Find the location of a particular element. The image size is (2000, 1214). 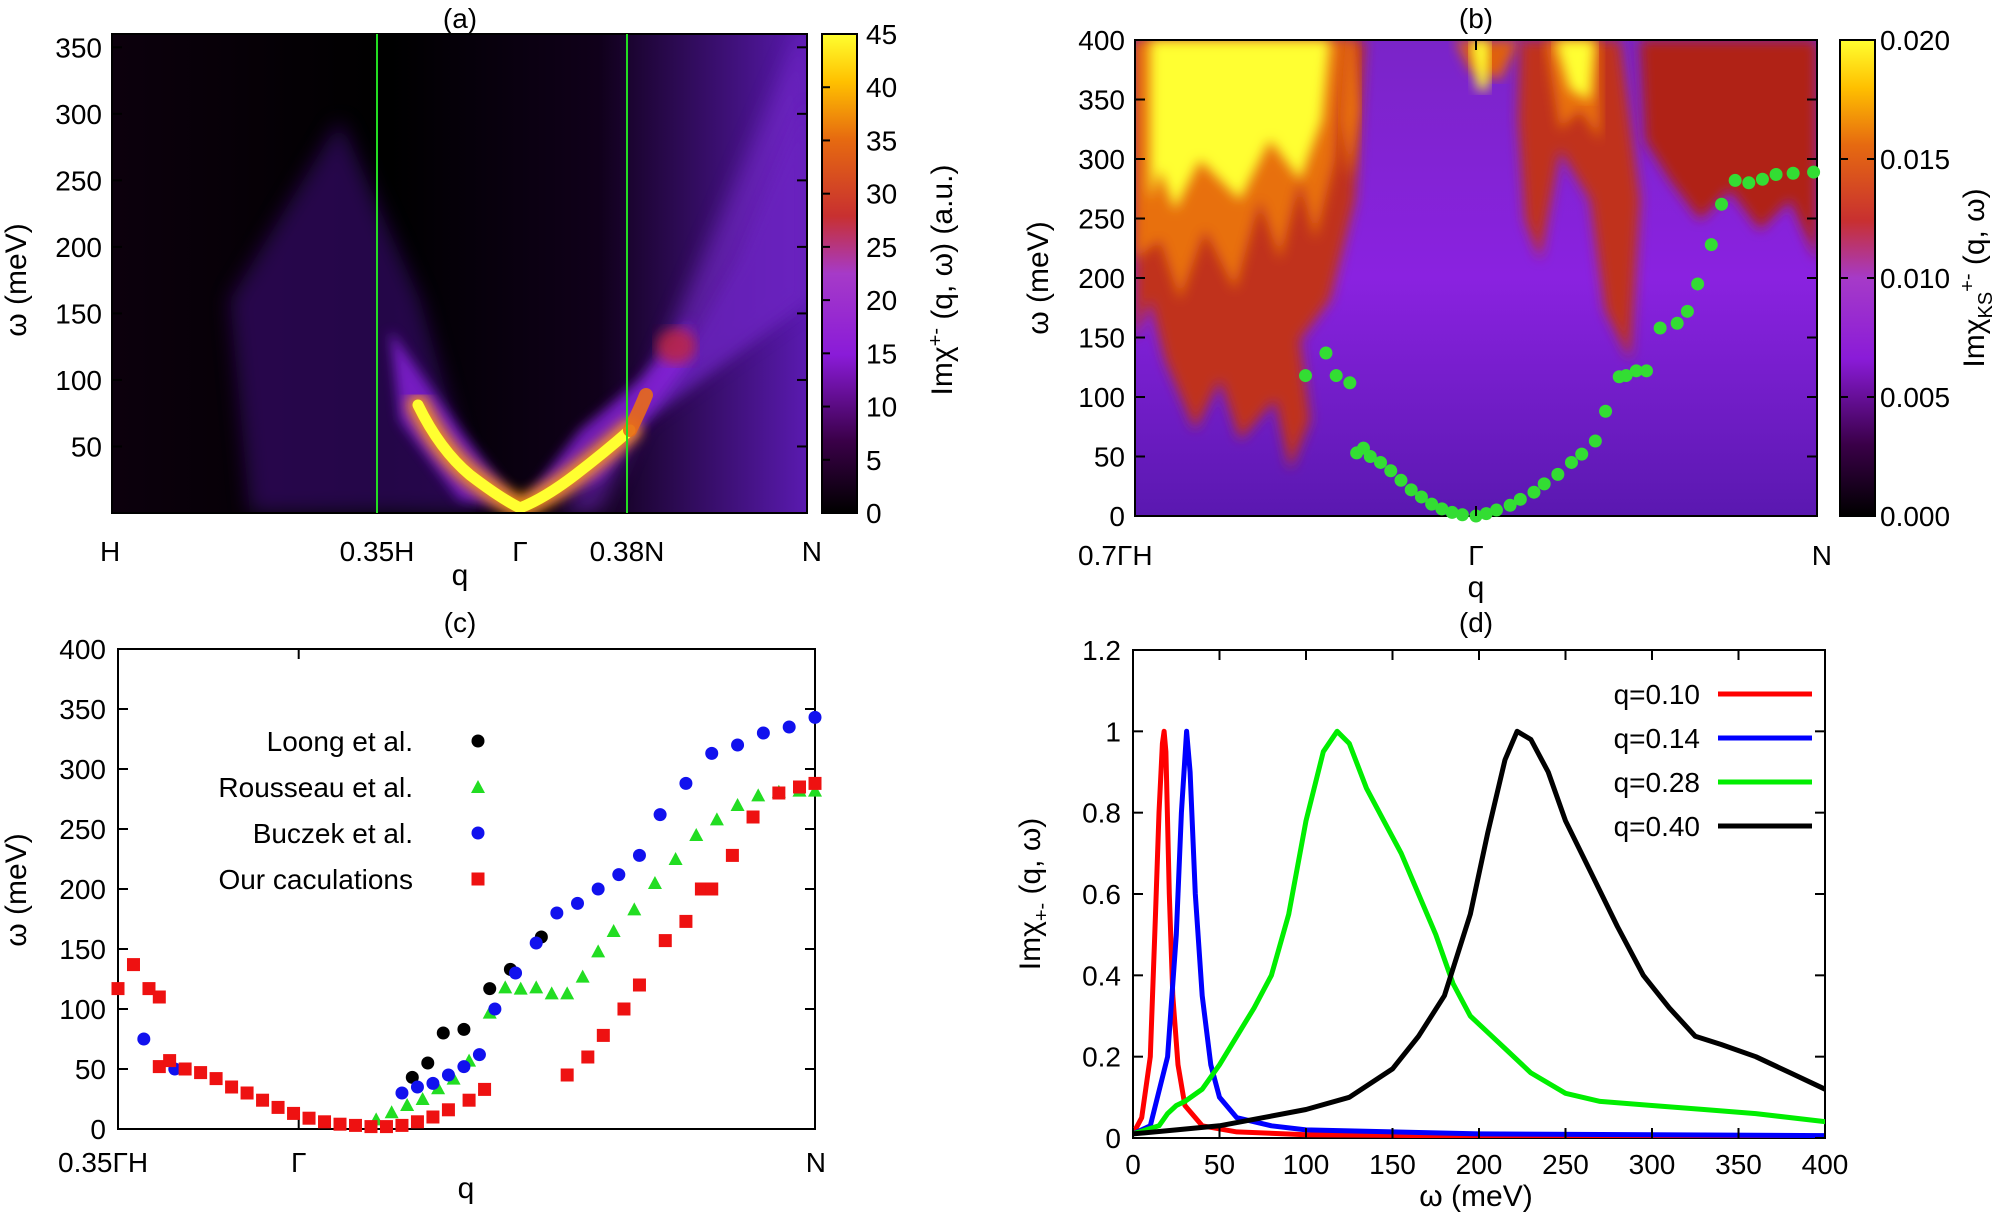

x-tick-label: N is located at coordinates (816, 1162).